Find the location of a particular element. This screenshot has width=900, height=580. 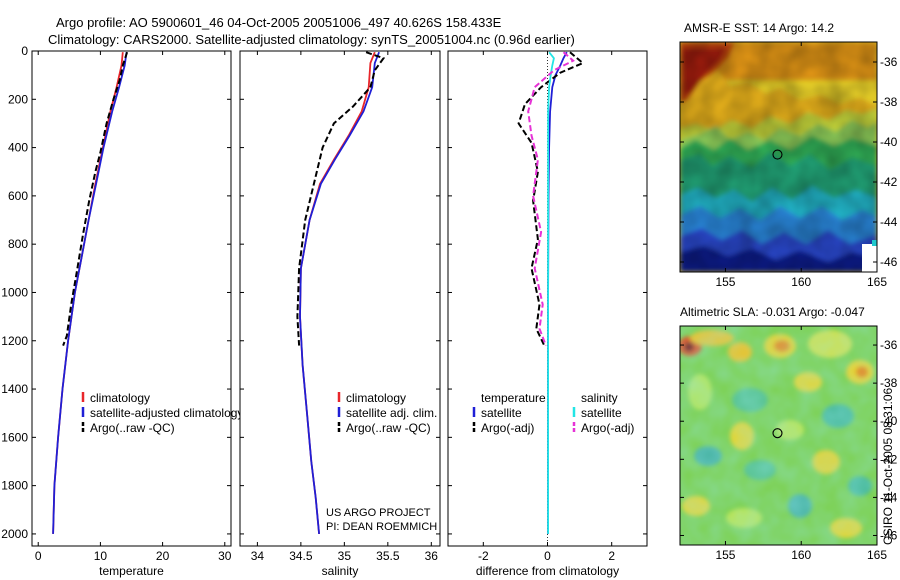

x-tick-label: 34 is located at coordinates (258, 556).